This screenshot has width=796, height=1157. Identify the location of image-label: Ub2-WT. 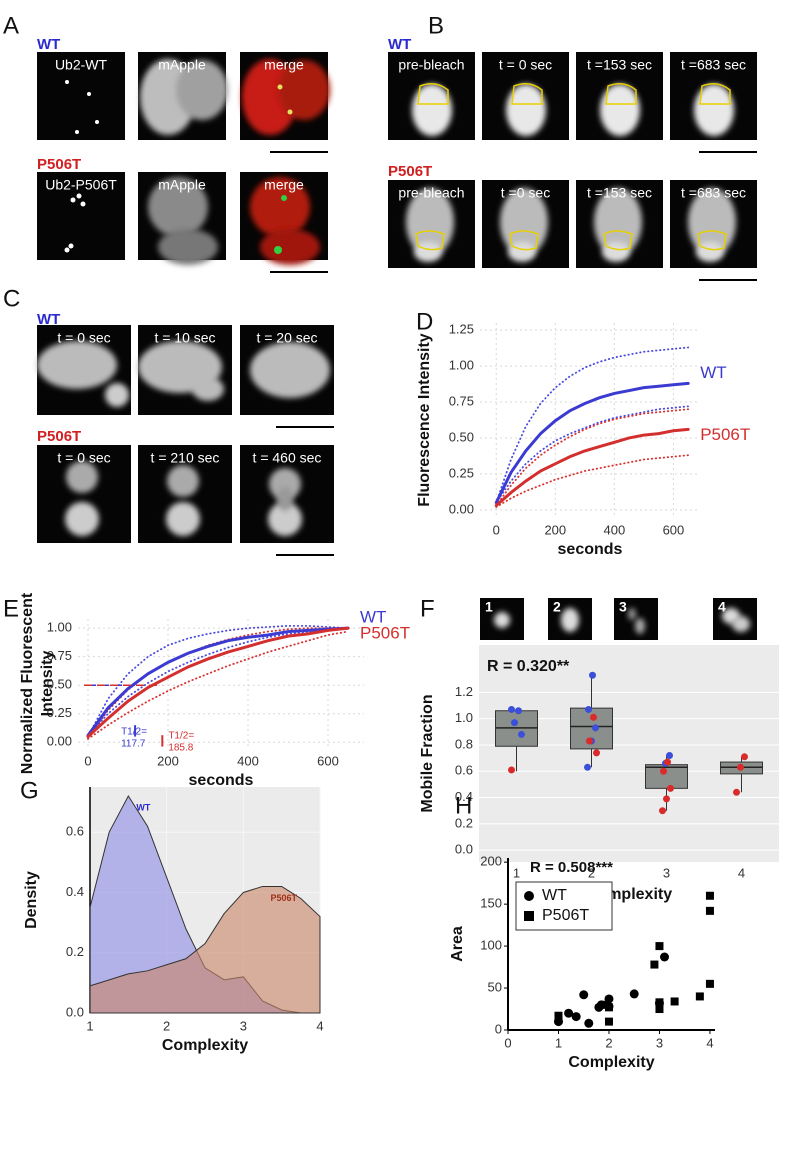
(81, 65).